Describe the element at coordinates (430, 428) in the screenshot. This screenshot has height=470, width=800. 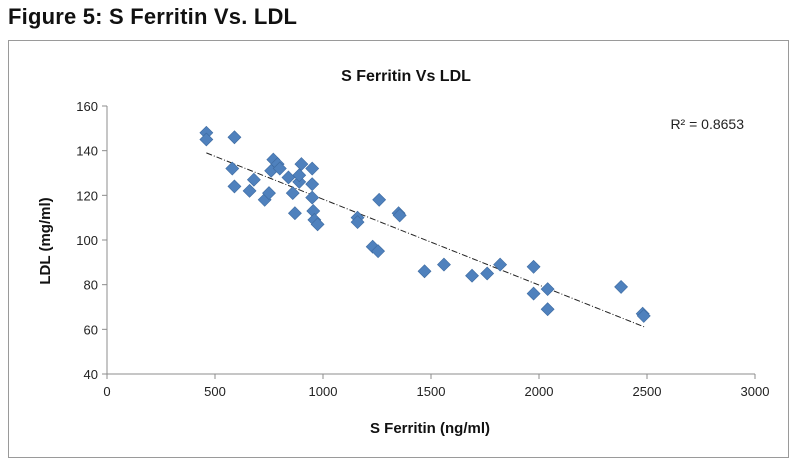
I see `x-axis-title: S Ferritin (ng/ml)` at that location.